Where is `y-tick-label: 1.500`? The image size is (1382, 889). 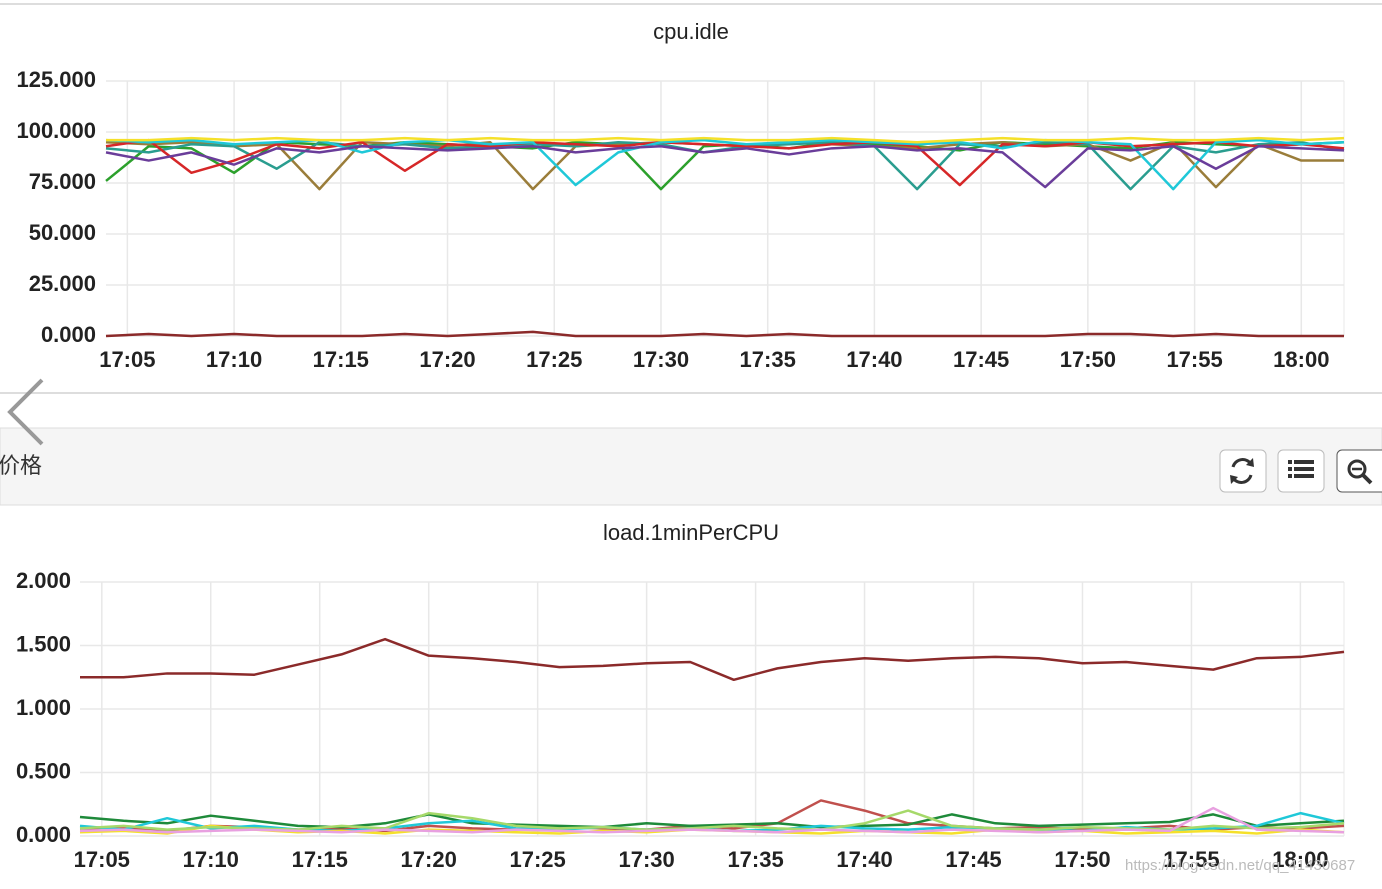 y-tick-label: 1.500 is located at coordinates (43, 643).